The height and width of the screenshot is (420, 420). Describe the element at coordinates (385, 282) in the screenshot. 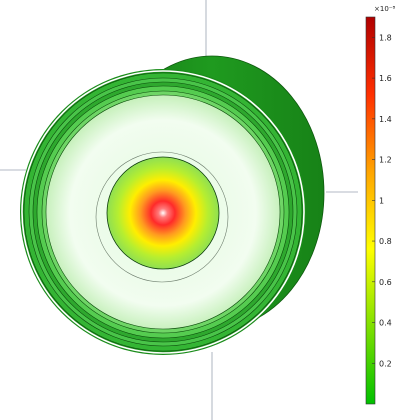

I see `colorbar-tick-label: 0.6` at that location.